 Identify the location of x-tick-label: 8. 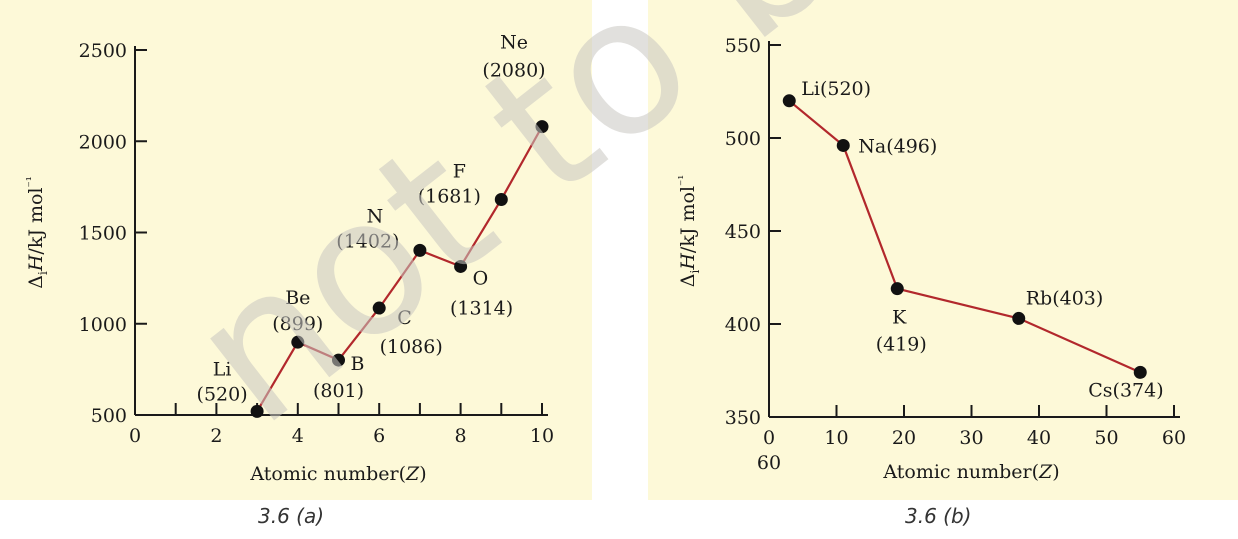
(461, 436).